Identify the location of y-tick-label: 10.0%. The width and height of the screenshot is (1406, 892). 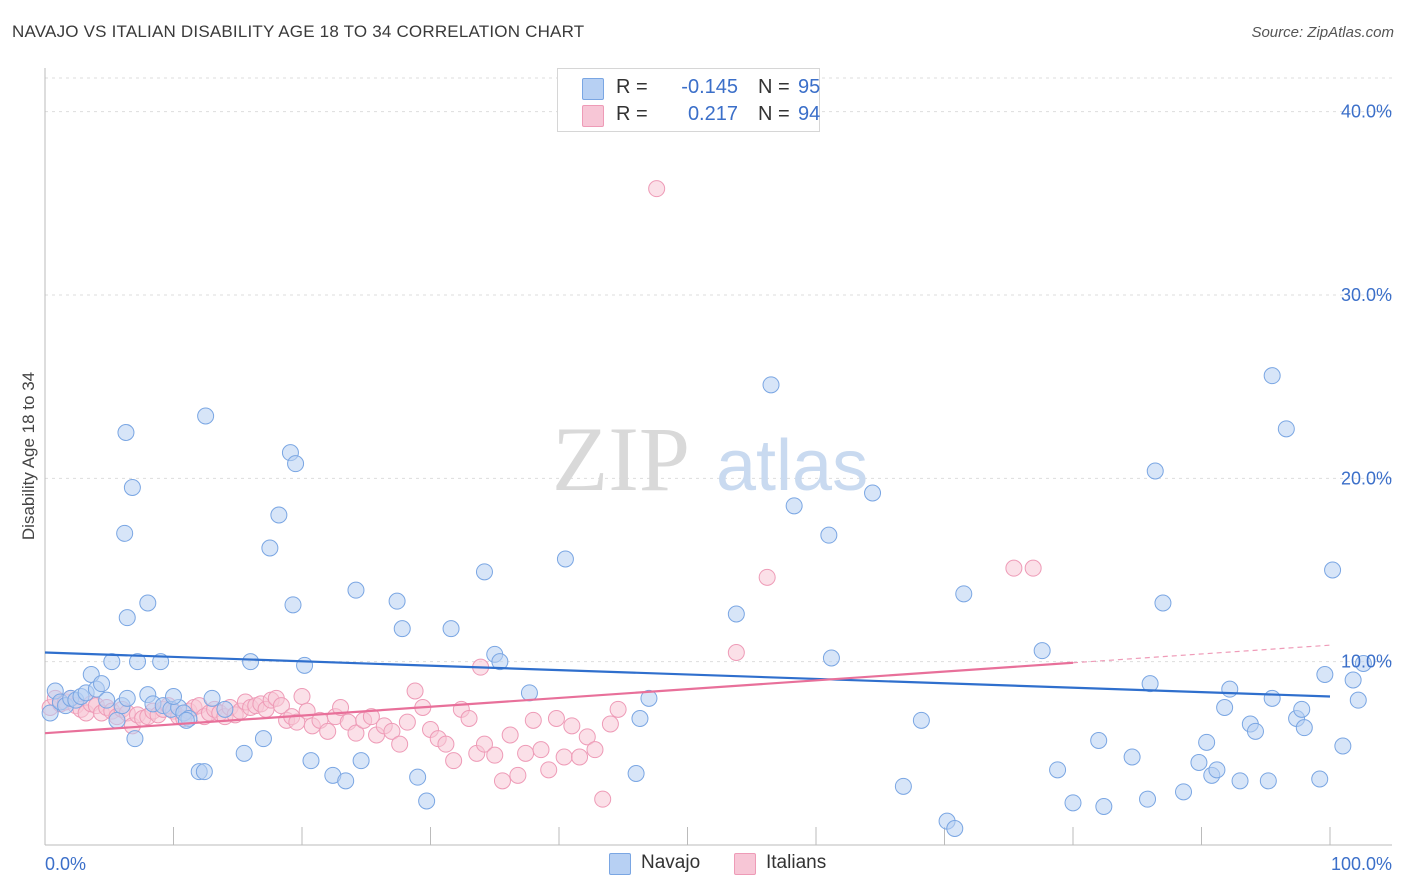
(1366, 662).